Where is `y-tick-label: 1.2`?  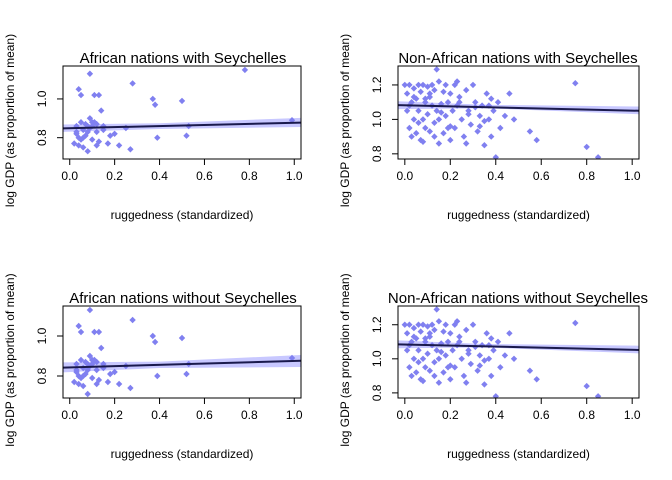
y-tick-label: 1.2 is located at coordinates (377, 84).